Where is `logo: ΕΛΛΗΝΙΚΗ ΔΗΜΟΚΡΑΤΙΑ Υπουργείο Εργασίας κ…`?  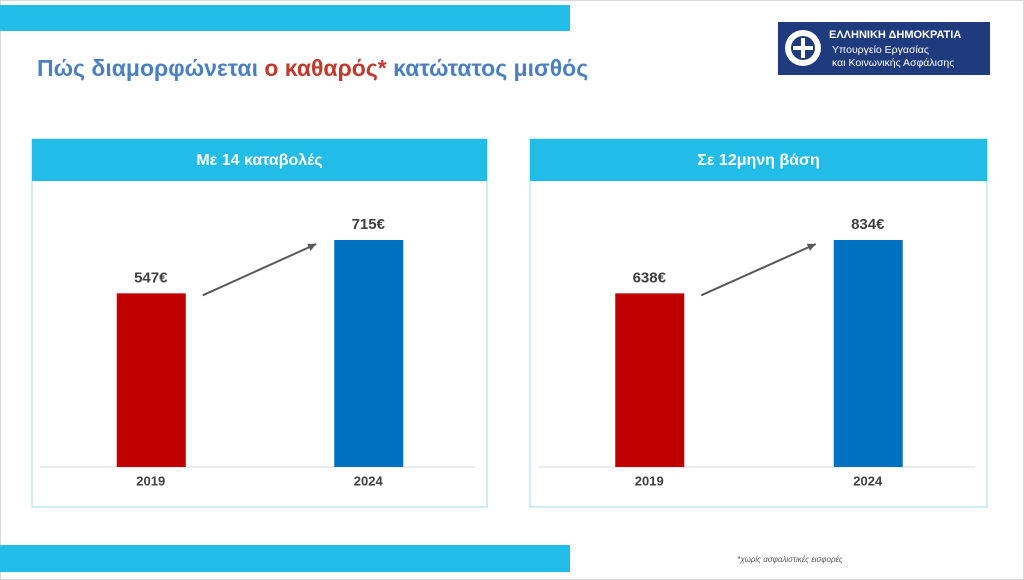 logo: ΕΛΛΗΝΙΚΗ ΔΗΜΟΚΡΑΤΙΑ Υπουργείο Εργασίας κ… is located at coordinates (884, 48).